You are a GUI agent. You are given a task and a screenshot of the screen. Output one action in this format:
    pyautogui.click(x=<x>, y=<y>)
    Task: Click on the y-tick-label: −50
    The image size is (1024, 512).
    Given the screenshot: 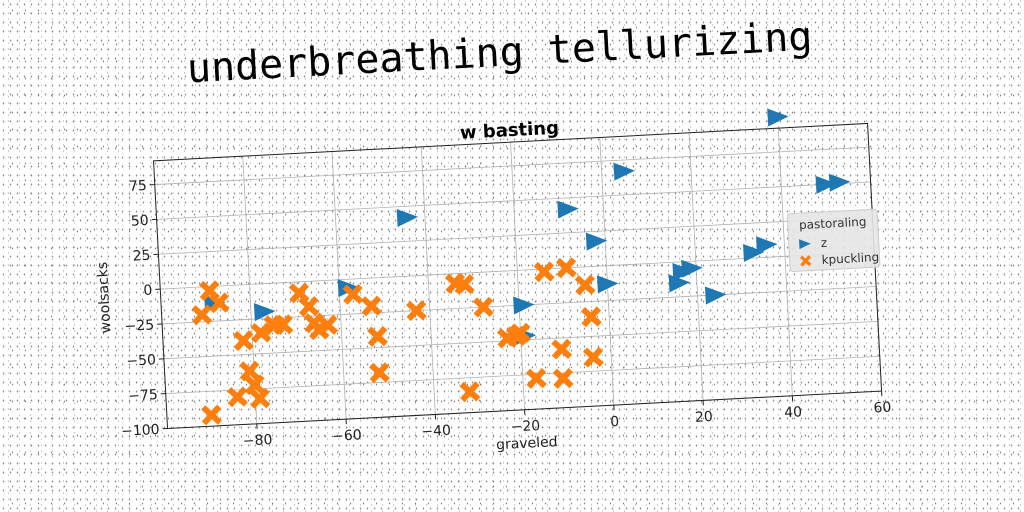 What is the action you would take?
    pyautogui.click(x=141, y=361)
    